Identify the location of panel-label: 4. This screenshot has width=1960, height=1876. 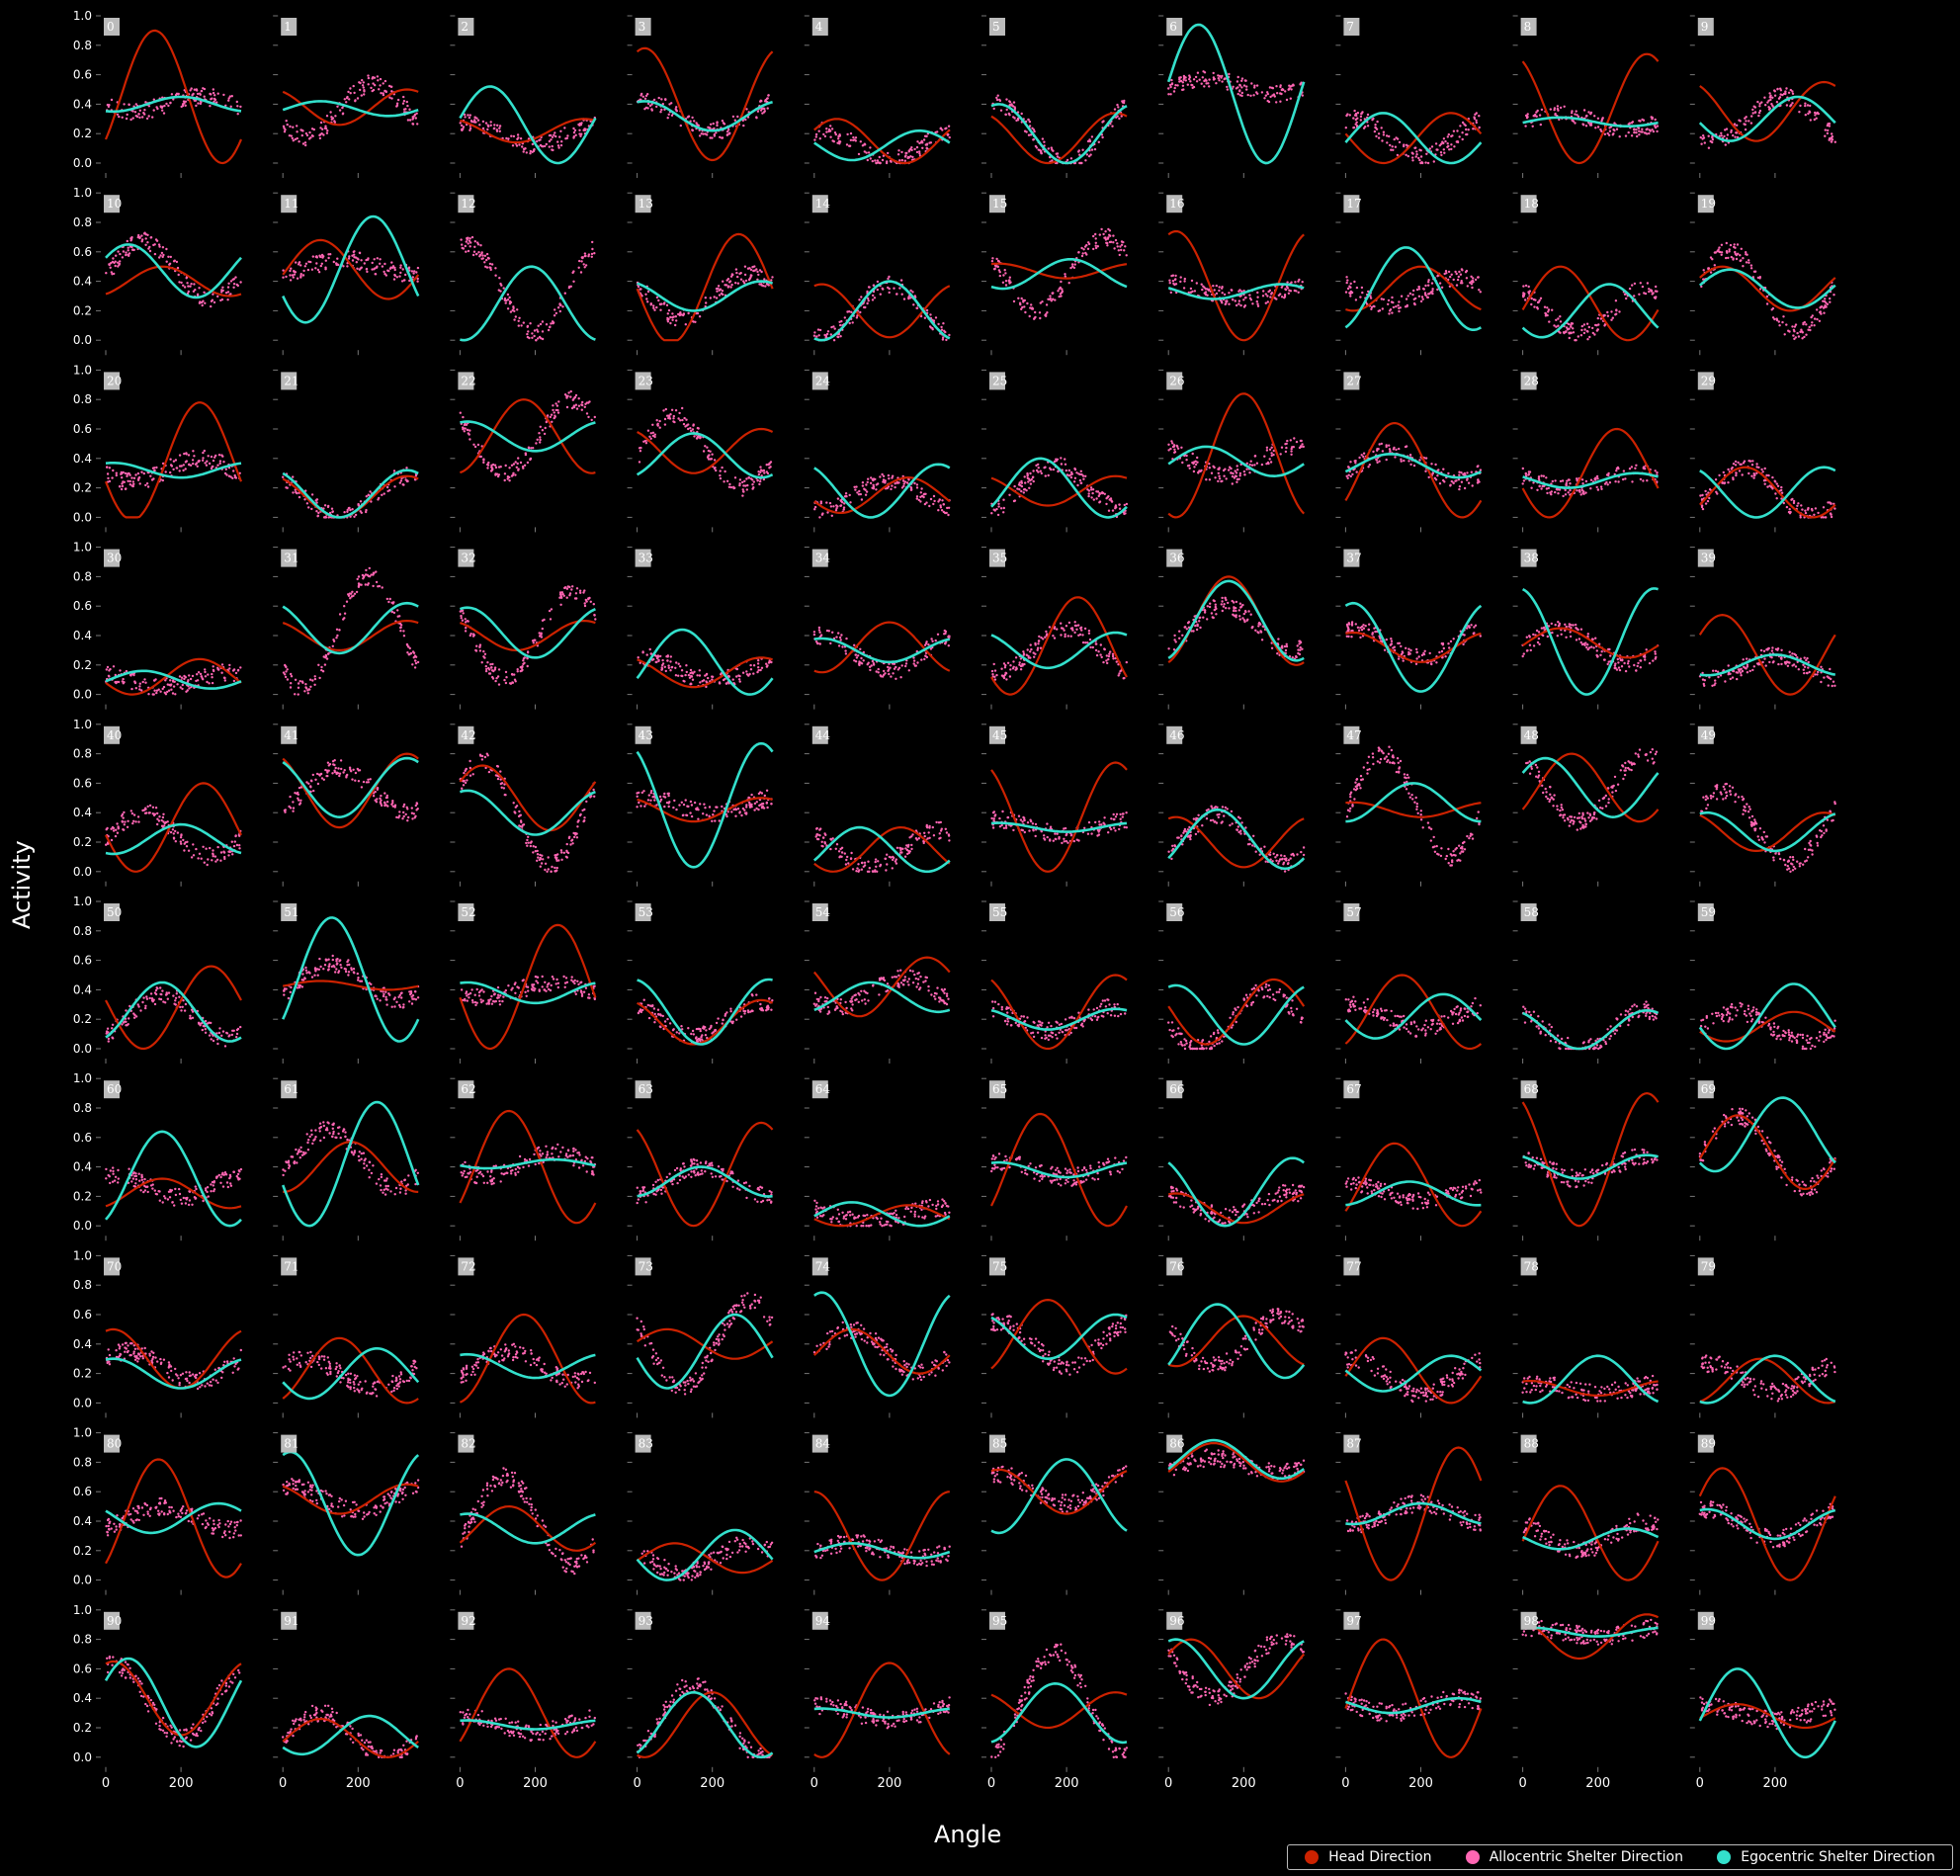
(819, 27).